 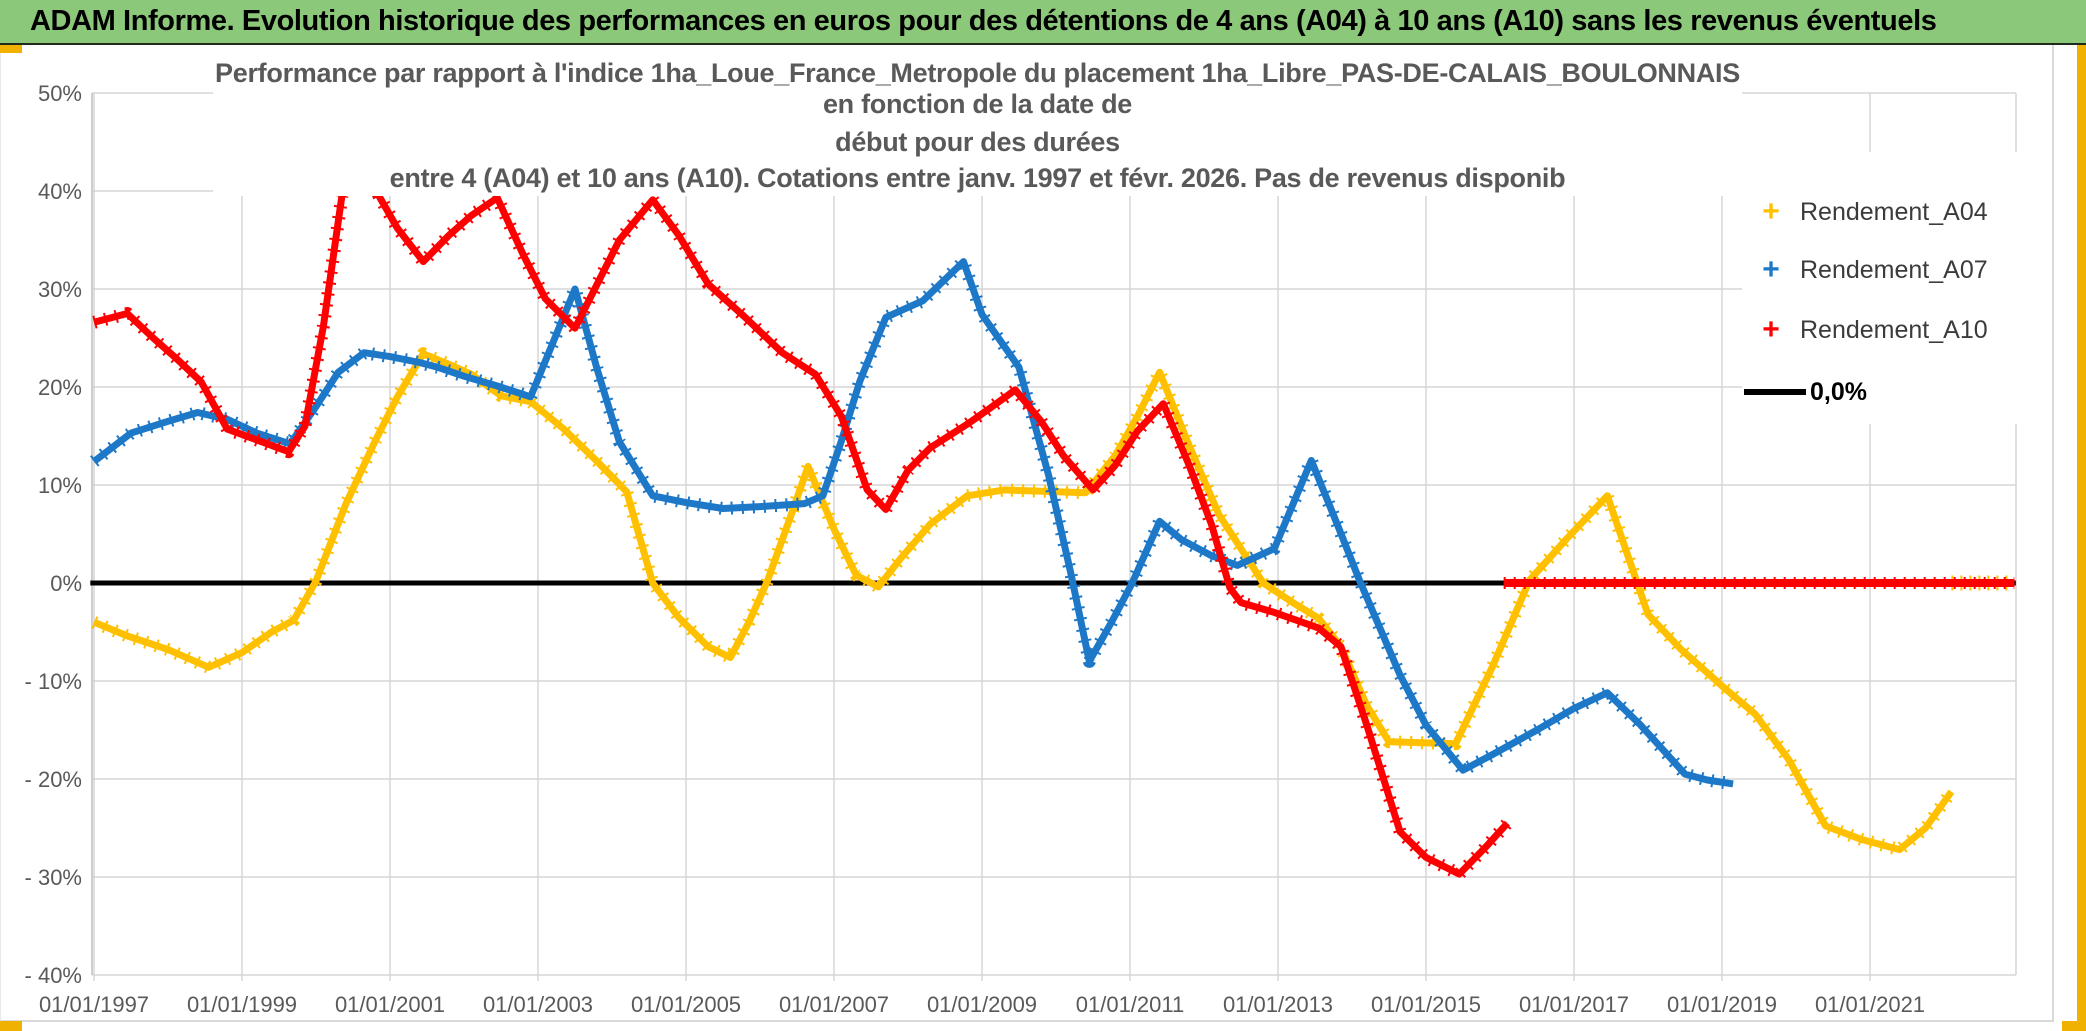 I want to click on y-axis-label--30: - 30%, so click(x=53, y=877).